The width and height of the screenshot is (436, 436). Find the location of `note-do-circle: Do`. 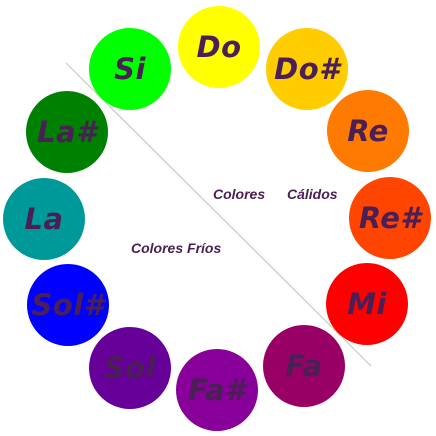

note-do-circle: Do is located at coordinates (219, 47).